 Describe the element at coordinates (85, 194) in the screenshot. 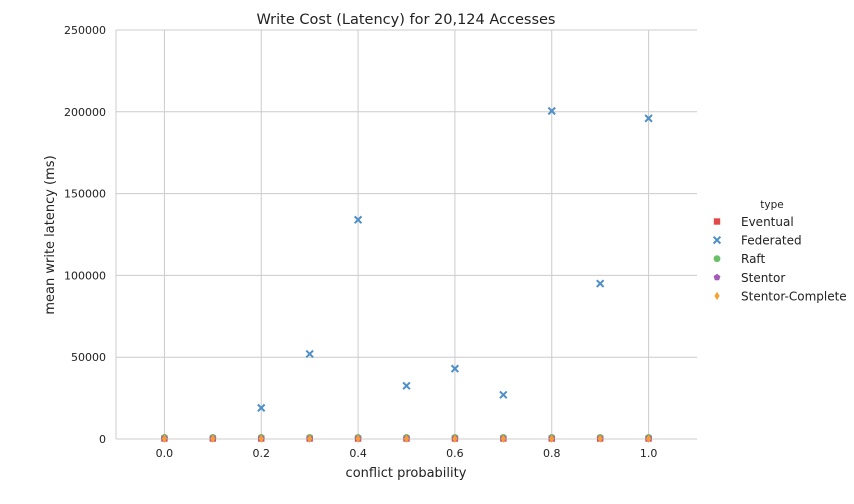

I see `y-tick-label: 150000` at that location.